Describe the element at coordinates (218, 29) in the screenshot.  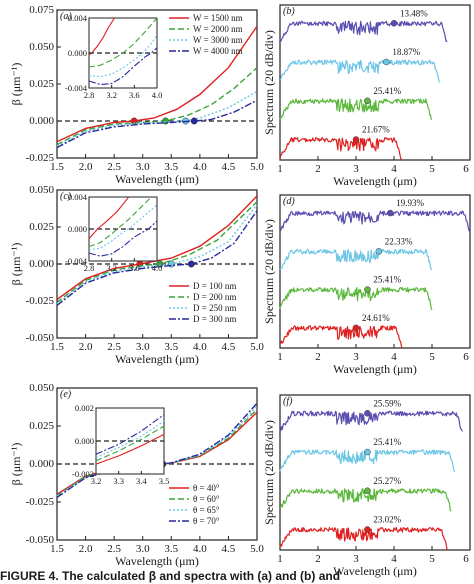
I see `legend-label: W = 2000 nm` at that location.